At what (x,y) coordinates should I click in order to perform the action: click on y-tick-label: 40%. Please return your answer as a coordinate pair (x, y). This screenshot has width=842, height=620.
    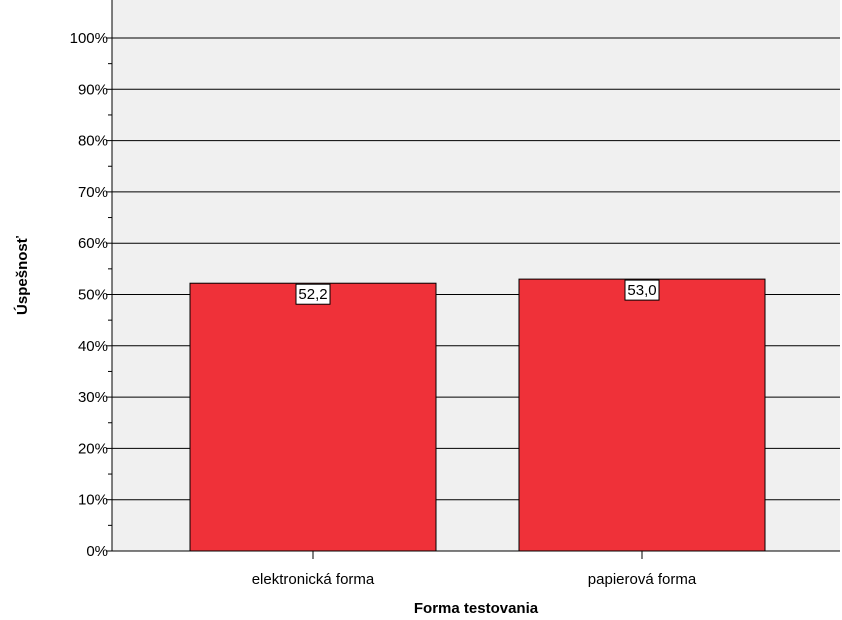
    Looking at the image, I should click on (93, 346).